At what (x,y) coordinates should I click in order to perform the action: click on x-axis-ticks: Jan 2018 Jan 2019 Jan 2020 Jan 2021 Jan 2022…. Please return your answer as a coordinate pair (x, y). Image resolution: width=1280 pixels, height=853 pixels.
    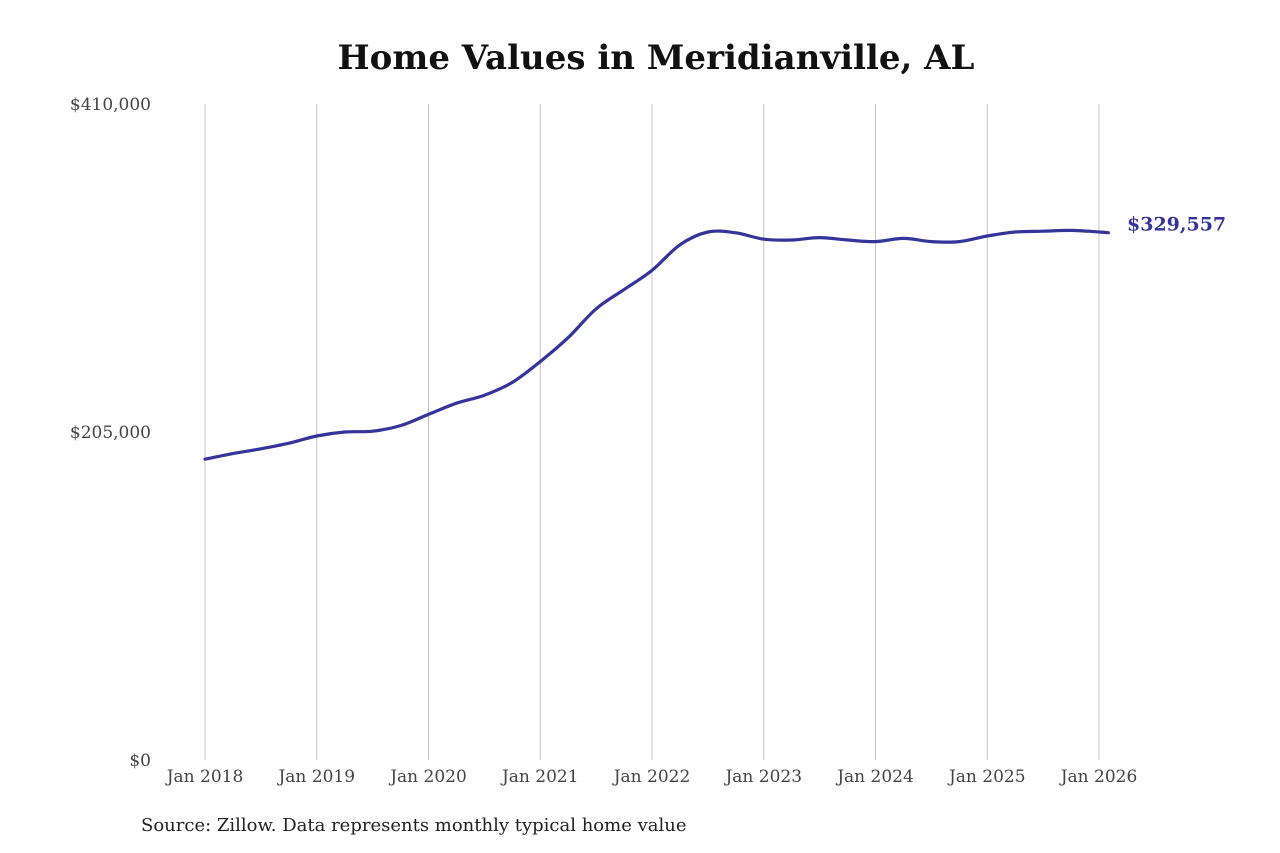
    Looking at the image, I should click on (651, 777).